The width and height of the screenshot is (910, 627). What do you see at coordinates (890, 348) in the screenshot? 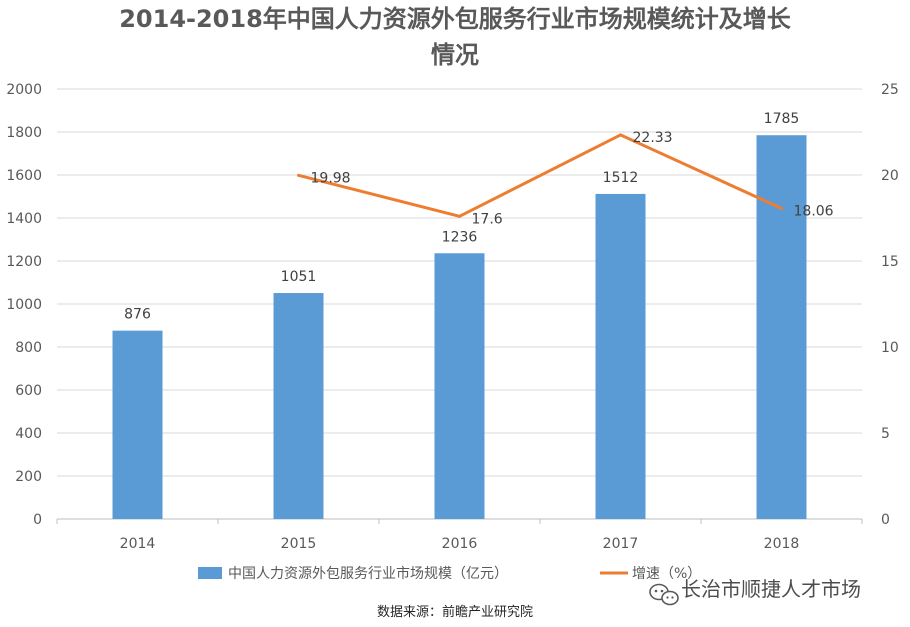
I see `right-axis-tick-label: 10` at bounding box center [890, 348].